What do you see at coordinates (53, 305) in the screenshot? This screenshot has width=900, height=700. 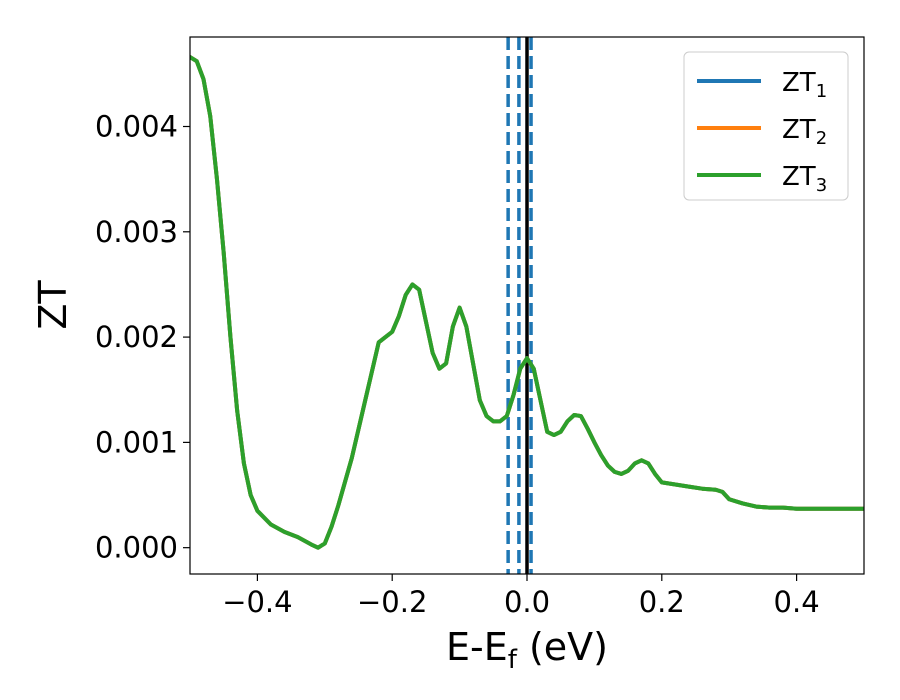 I see `y-axis-label: ZT` at bounding box center [53, 305].